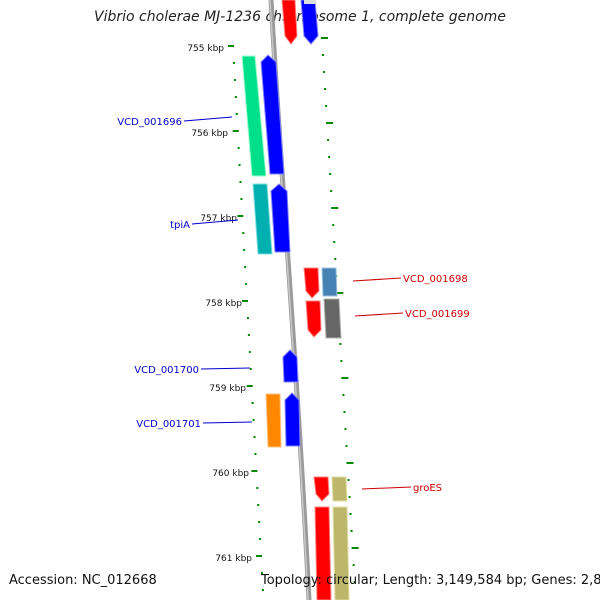 Image resolution: width=600 pixels, height=600 pixels. Describe the element at coordinates (233, 559) in the screenshot. I see `tick-label-761: 761 kbp` at that location.